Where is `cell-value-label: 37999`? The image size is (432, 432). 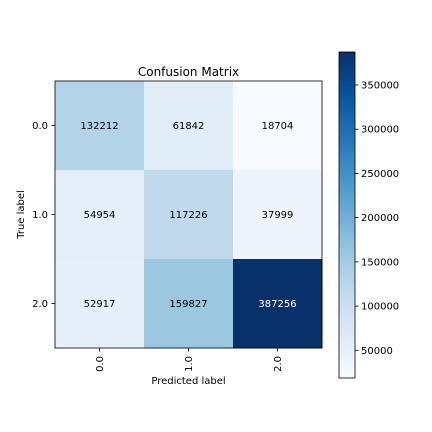
cell-value-label: 37999 is located at coordinates (278, 215).